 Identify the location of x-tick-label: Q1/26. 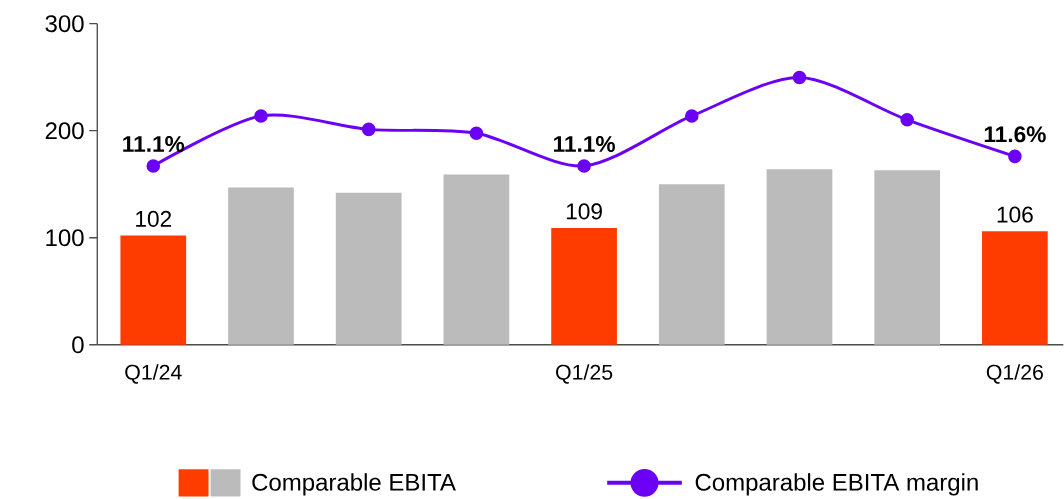
(1014, 374).